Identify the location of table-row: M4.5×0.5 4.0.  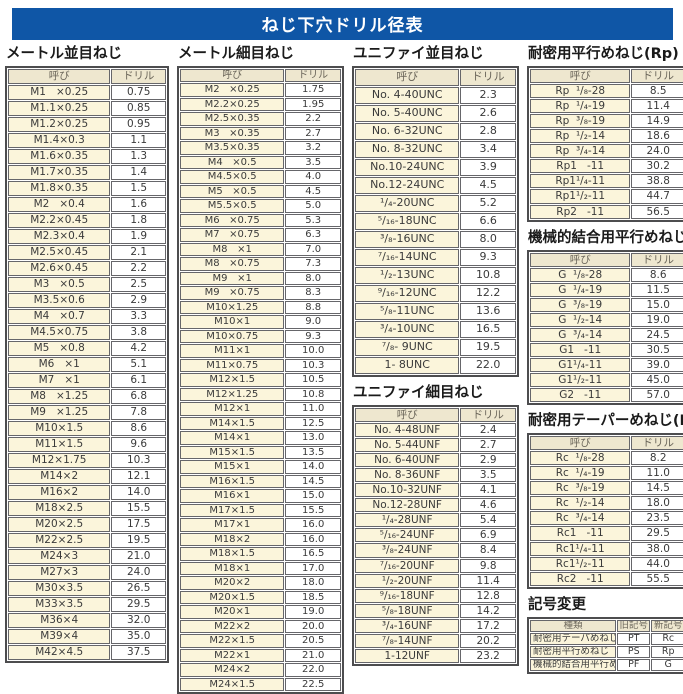
(260, 177).